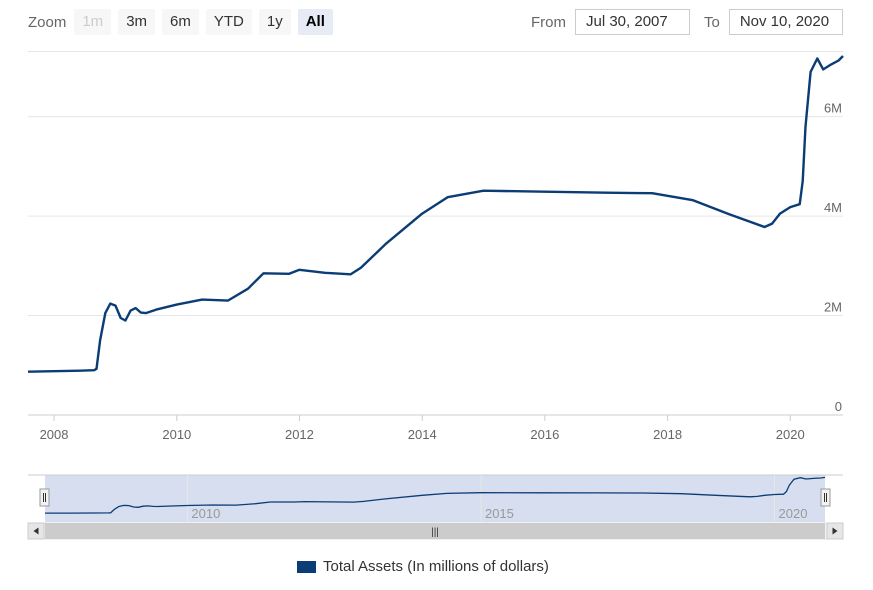 The width and height of the screenshot is (873, 590). I want to click on x-tick-label: 2016, so click(544, 434).